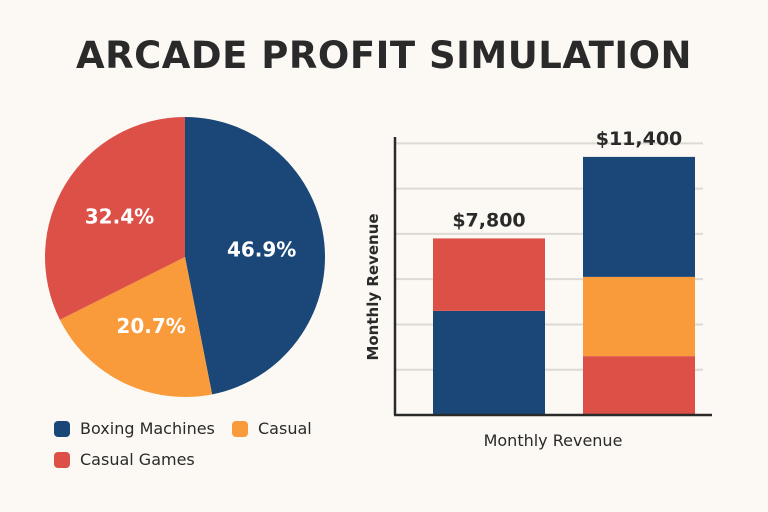 The height and width of the screenshot is (512, 768). I want to click on legend-item-boxing-machines: Boxing Machines, so click(134, 428).